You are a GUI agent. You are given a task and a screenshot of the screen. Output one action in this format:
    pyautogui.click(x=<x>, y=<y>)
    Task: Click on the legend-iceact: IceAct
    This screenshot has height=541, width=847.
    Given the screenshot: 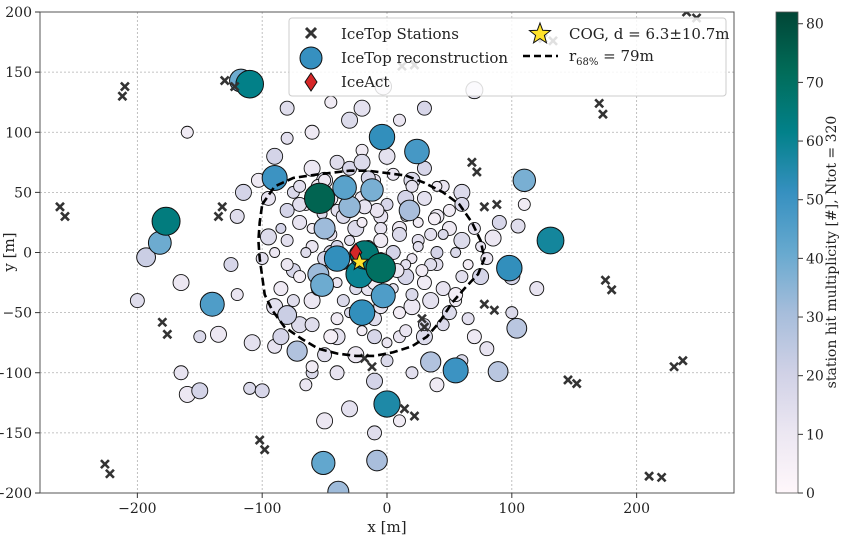 What is the action you would take?
    pyautogui.click(x=365, y=82)
    